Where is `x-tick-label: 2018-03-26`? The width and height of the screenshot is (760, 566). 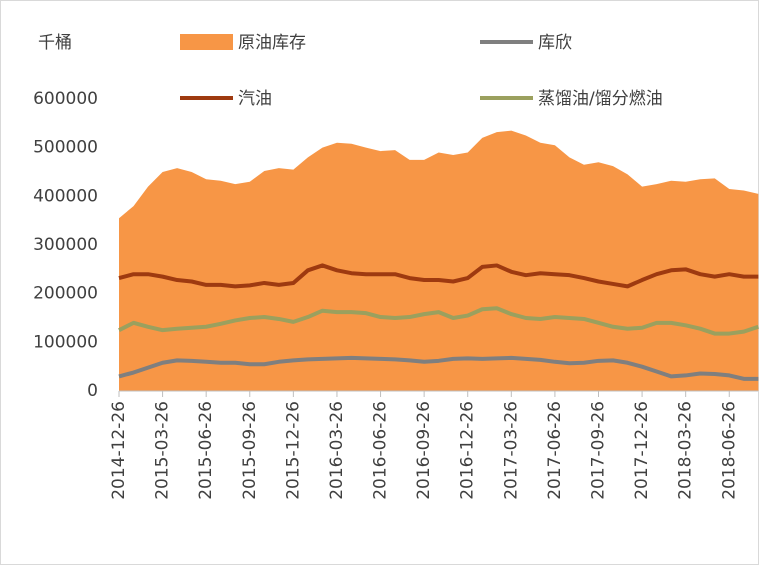
x-tick-label: 2018-03-26 is located at coordinates (686, 450).